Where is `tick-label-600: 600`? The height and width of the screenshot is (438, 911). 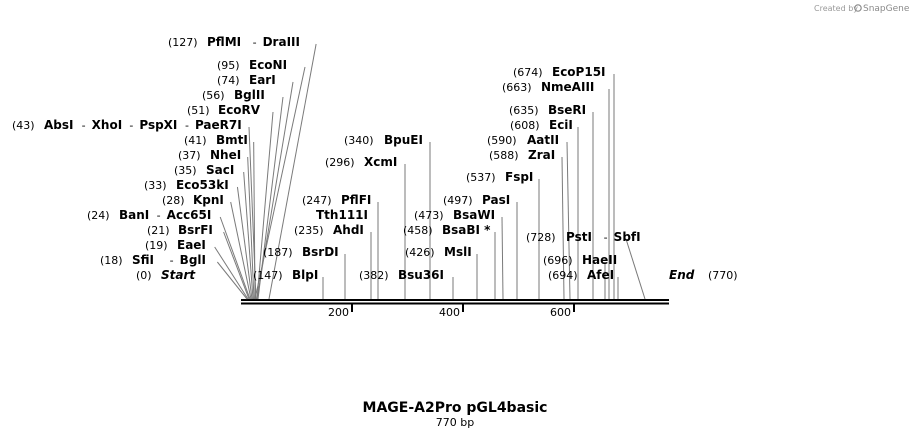
tick-label-600: 600 is located at coordinates (560, 312).